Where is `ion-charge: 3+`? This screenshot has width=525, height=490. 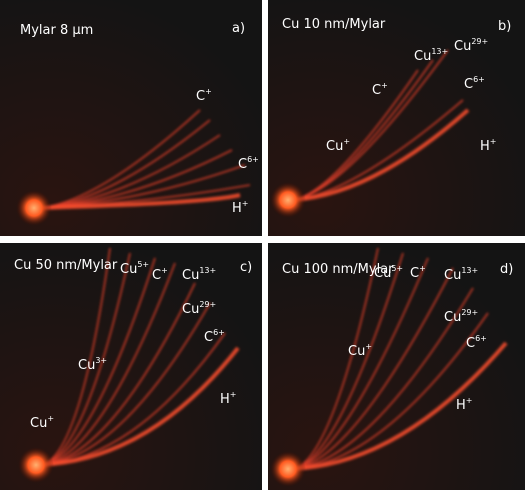 ion-charge: 3+ is located at coordinates (101, 360).